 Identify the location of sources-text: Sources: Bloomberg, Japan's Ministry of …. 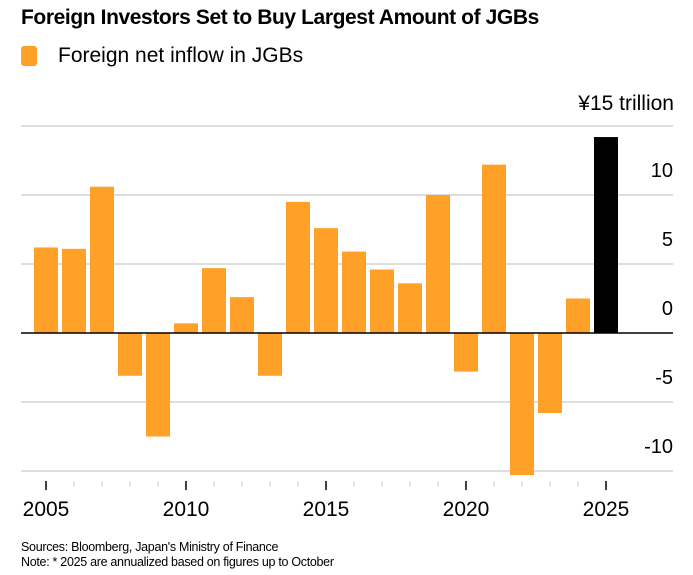
(150, 547).